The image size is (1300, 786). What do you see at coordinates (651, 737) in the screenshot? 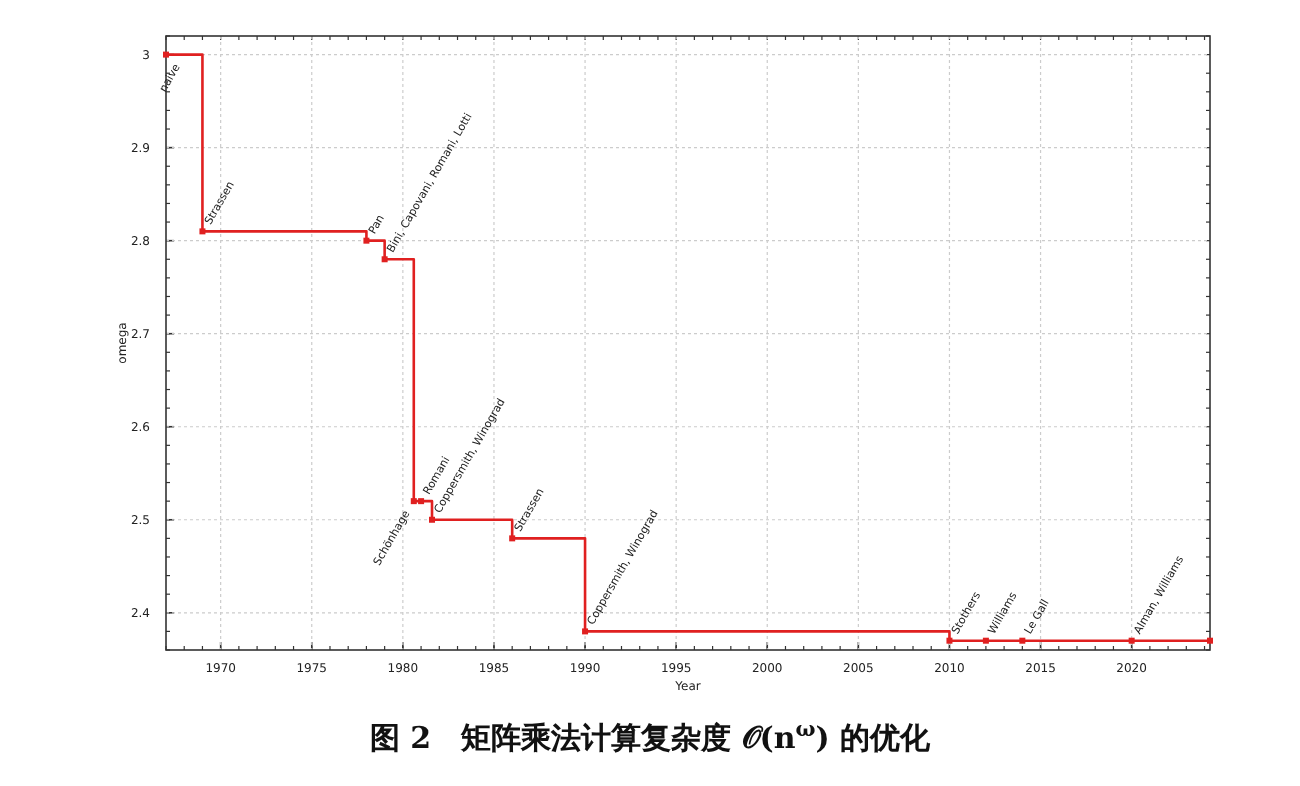
I see `text: 图 2 矩阵乘法计算复杂度 𝒪(n$^{ω}$) 的优化` at bounding box center [651, 737].